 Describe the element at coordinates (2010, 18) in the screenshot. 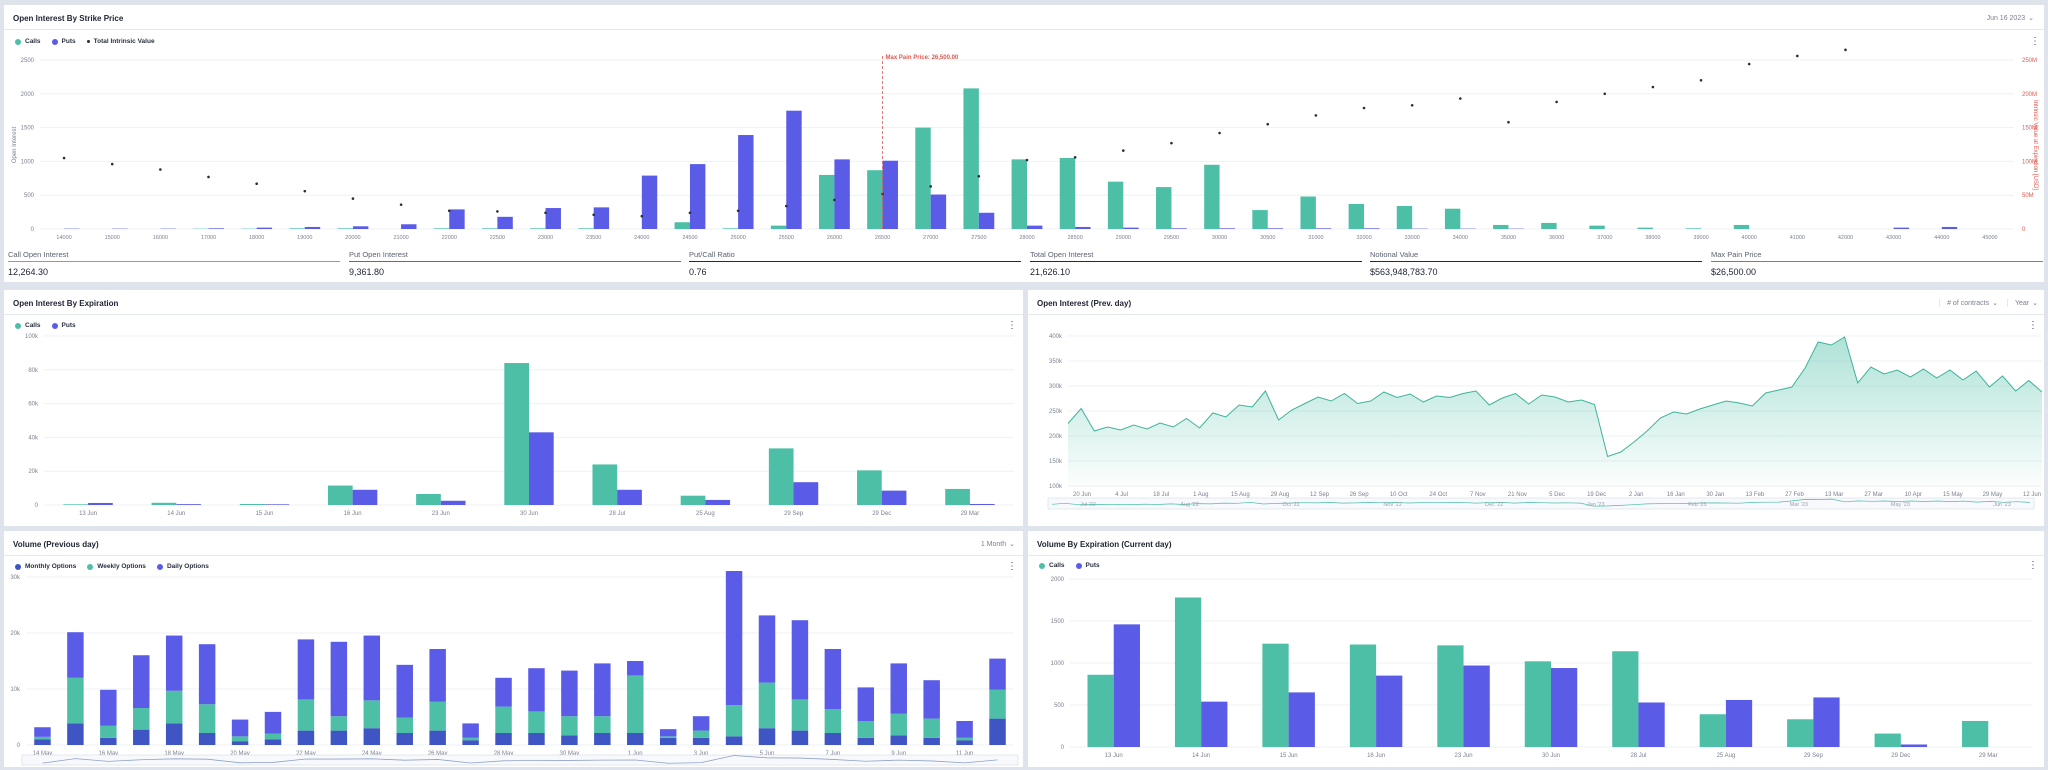

I see `date-select: Jun 16 2023 ⌄` at that location.